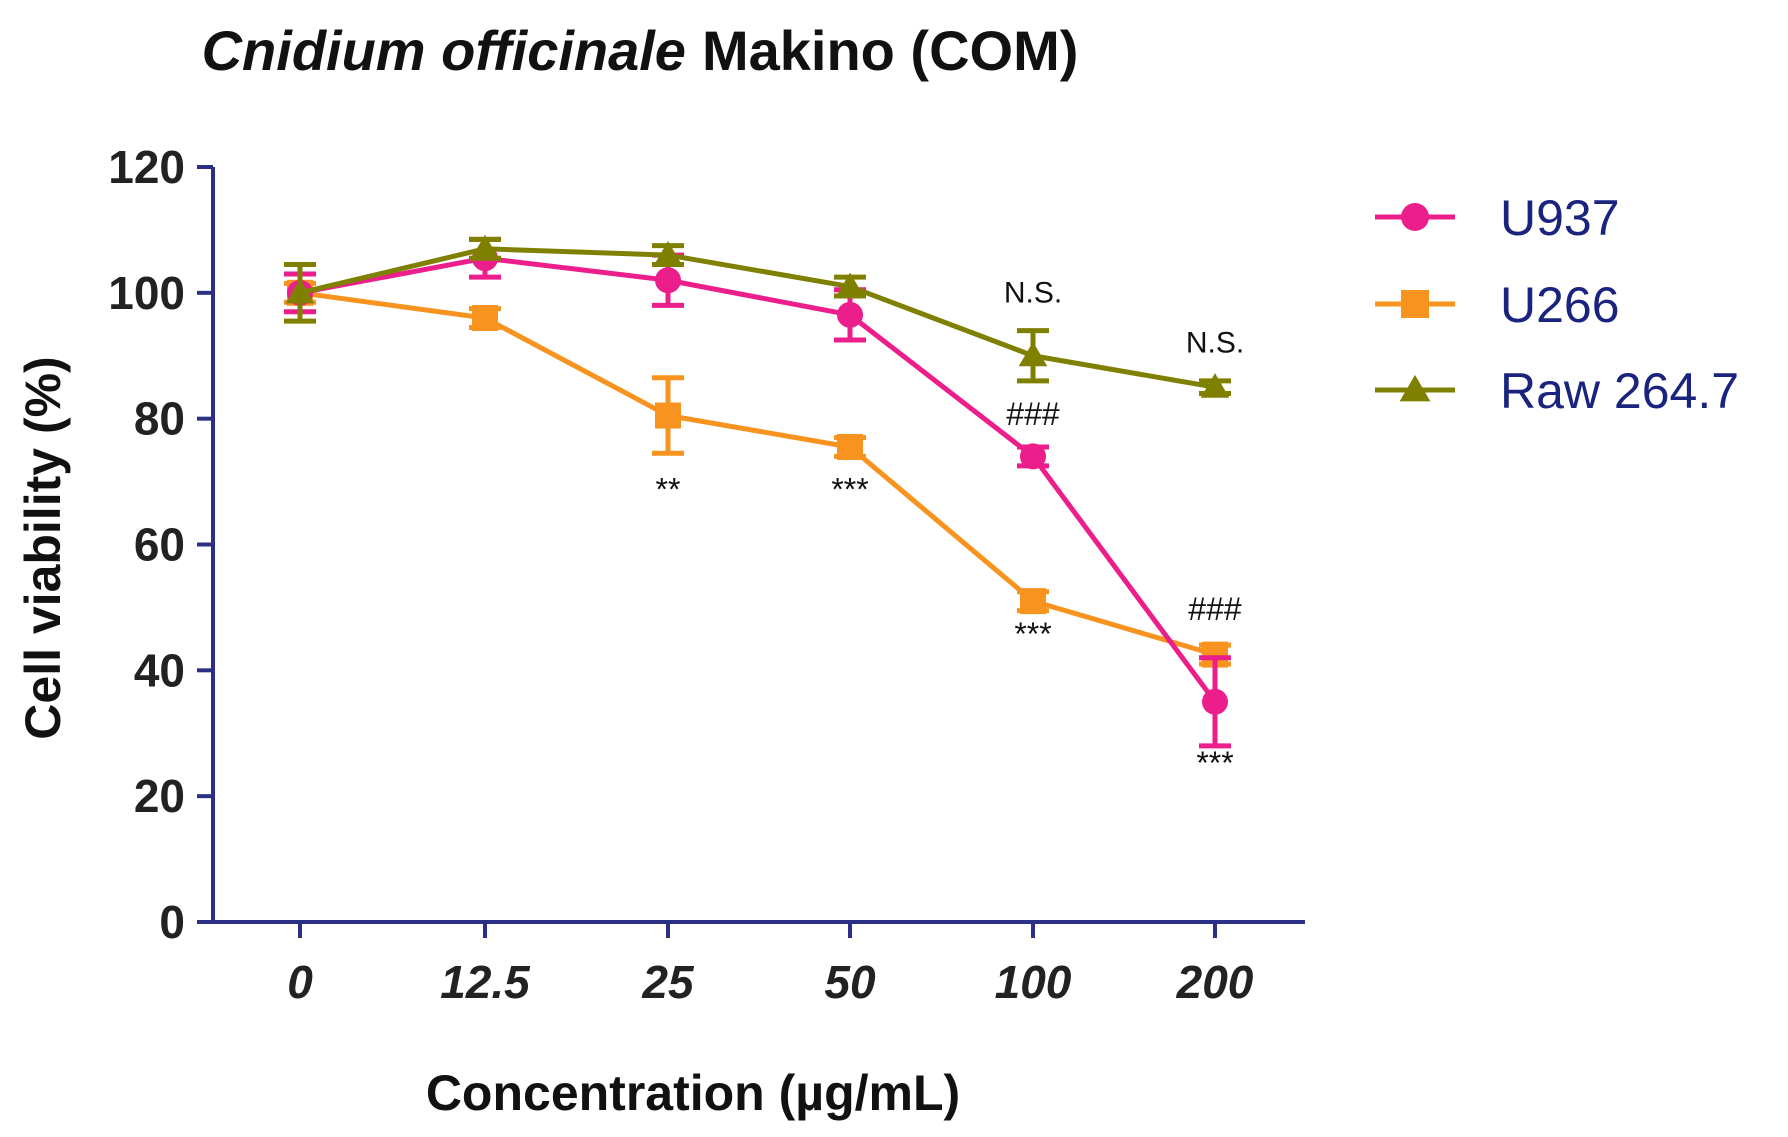  What do you see at coordinates (890, 50) in the screenshot?
I see `chart-title-rest: Makino (COM)` at bounding box center [890, 50].